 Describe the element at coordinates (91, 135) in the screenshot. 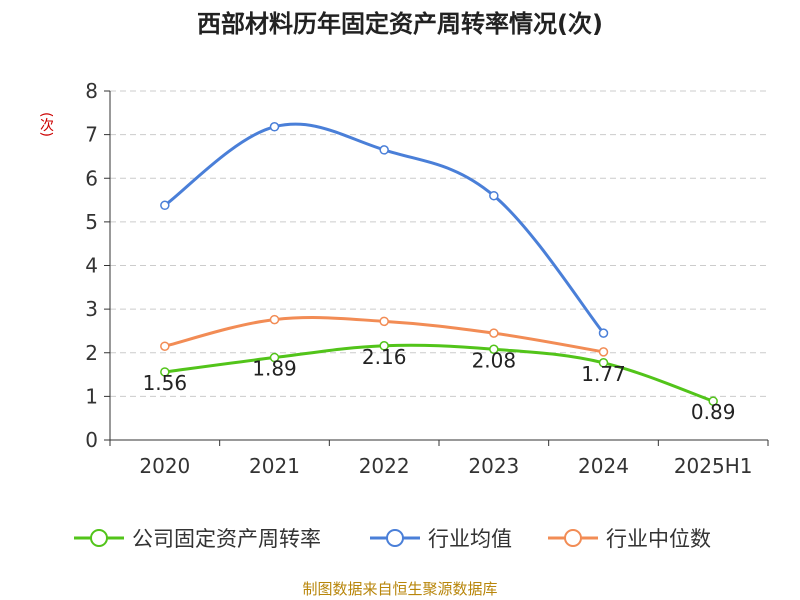

I see `y-tick-label: 7` at that location.